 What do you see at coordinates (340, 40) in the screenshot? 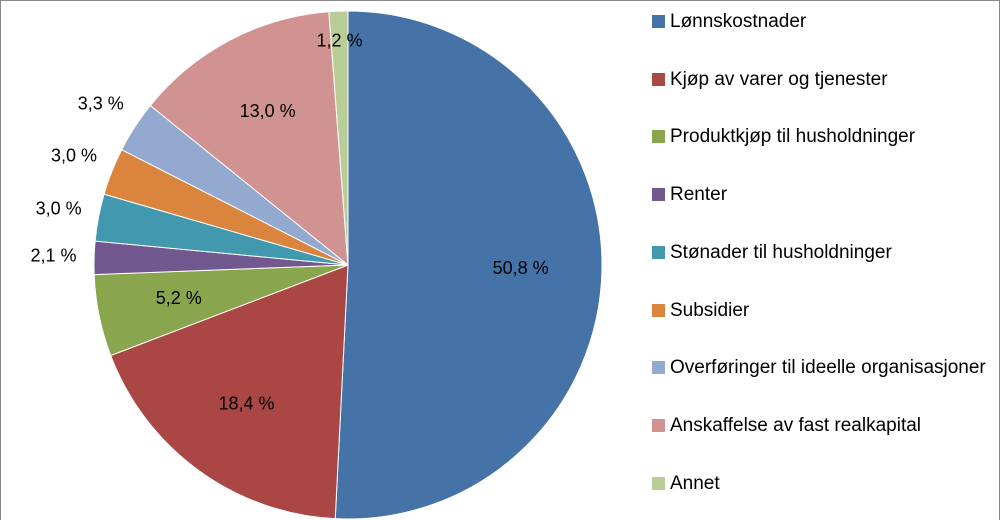
I see `data-label: 1,2 %` at bounding box center [340, 40].